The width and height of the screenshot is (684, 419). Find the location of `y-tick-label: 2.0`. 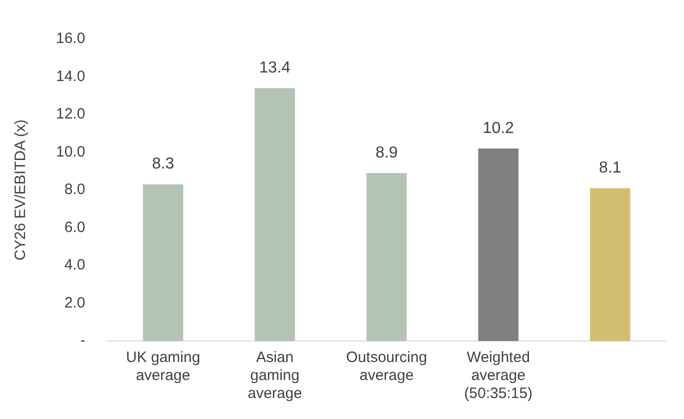

y-tick-label: 2.0 is located at coordinates (75, 303).